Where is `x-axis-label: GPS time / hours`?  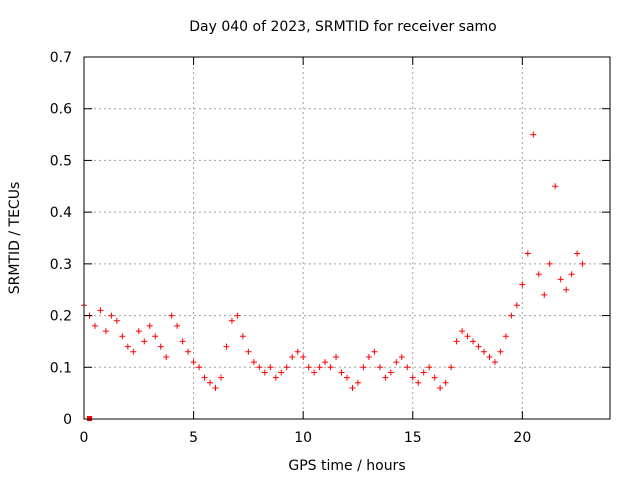
x-axis-label: GPS time / hours is located at coordinates (346, 466).